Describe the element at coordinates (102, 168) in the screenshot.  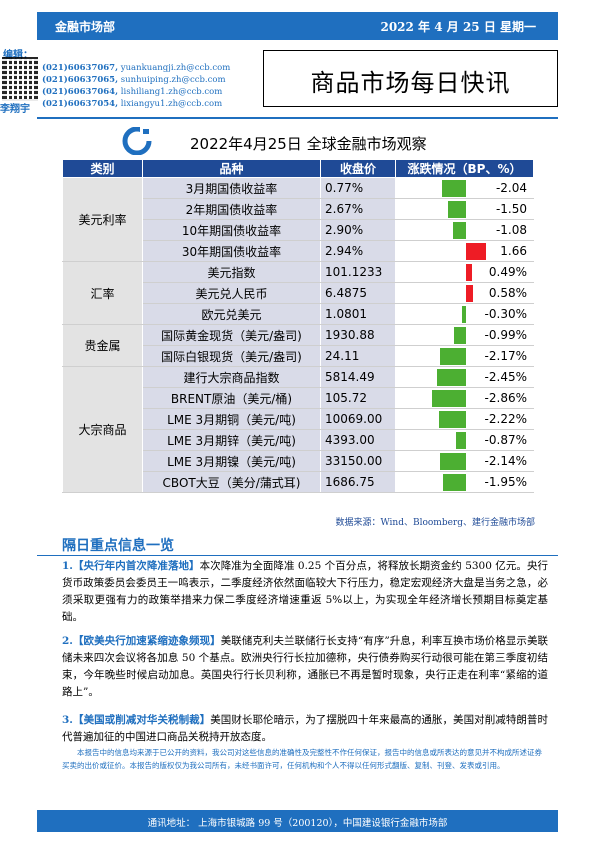
I see `col-header-category: 类别` at that location.